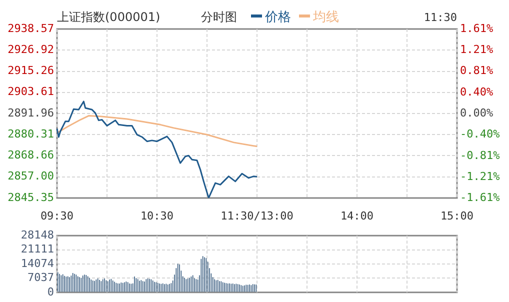  I want to click on y-tick-label: 2903.61, so click(31, 91).